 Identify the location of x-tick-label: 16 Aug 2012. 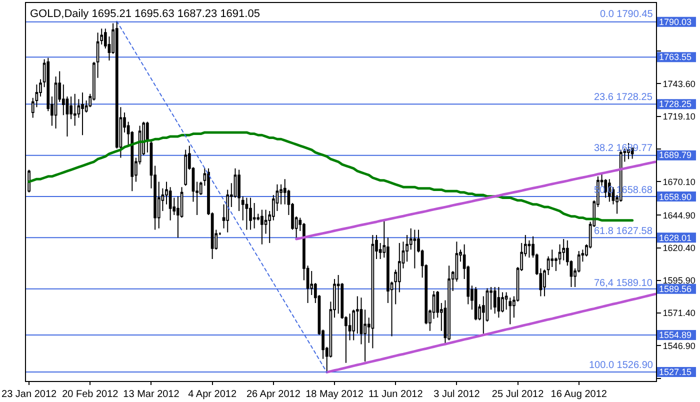
(579, 394).